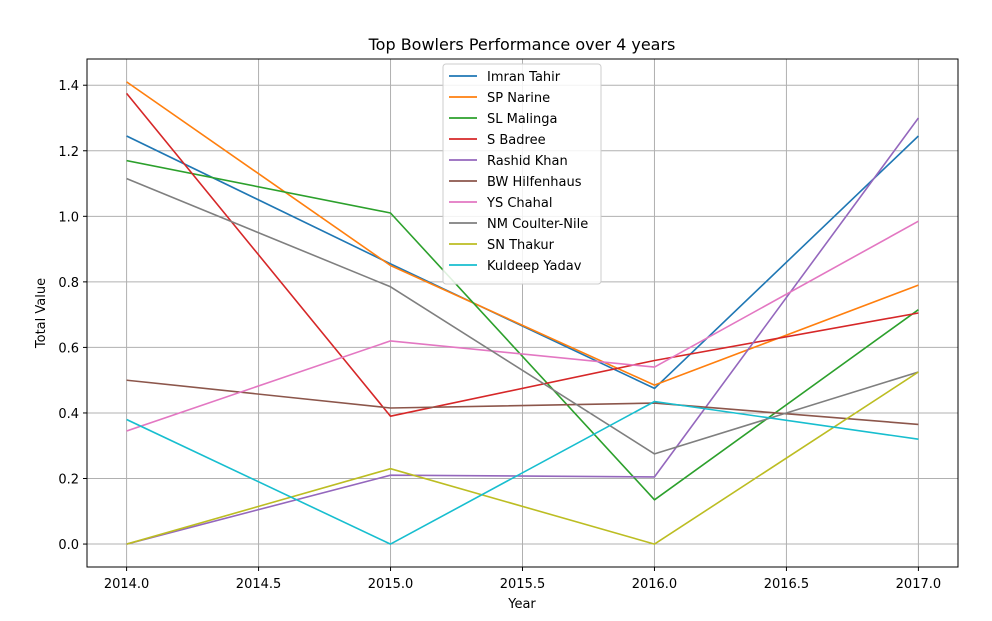 The width and height of the screenshot is (992, 621). What do you see at coordinates (522, 119) in the screenshot?
I see `legend-label: SL Malinga` at bounding box center [522, 119].